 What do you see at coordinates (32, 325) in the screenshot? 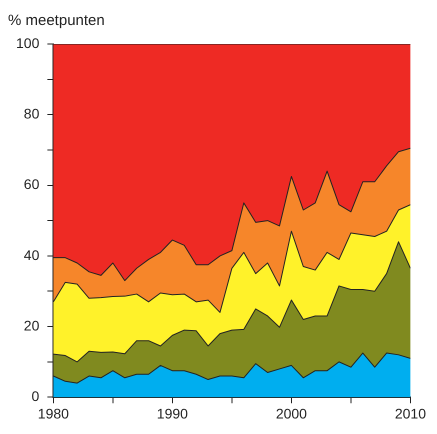
I see `y-tick-label: 20` at bounding box center [32, 325].